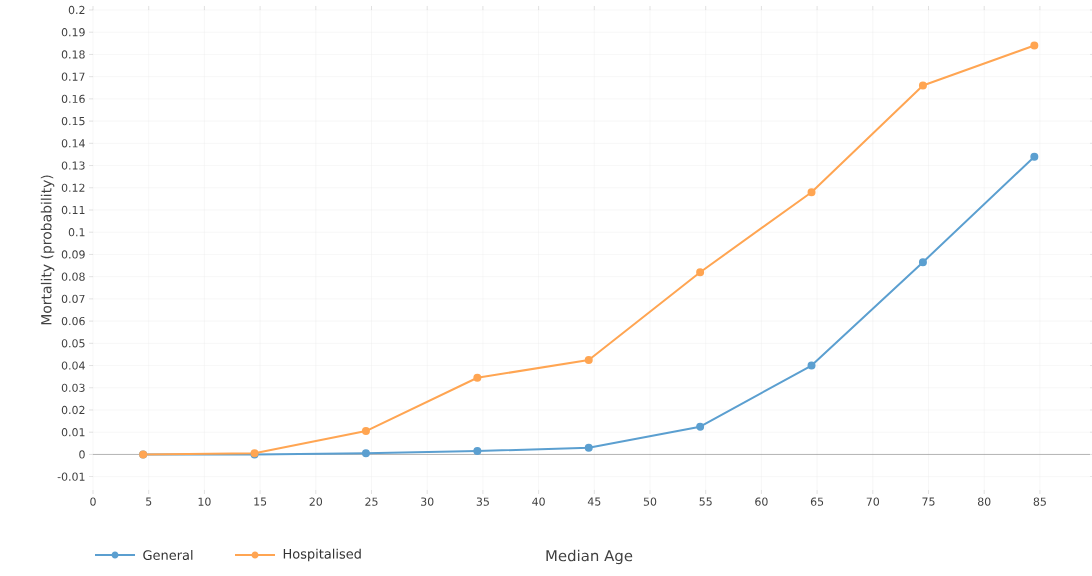 The height and width of the screenshot is (576, 1092). What do you see at coordinates (73, 365) in the screenshot?
I see `y-tick-label: 0.04` at bounding box center [73, 365].